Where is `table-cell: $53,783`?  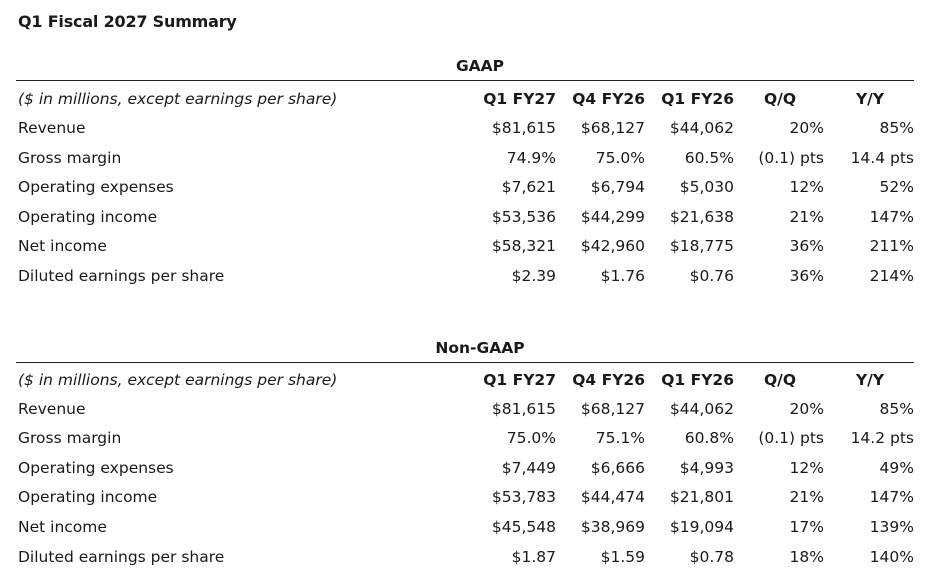
table-cell: $53,783 is located at coordinates (523, 497).